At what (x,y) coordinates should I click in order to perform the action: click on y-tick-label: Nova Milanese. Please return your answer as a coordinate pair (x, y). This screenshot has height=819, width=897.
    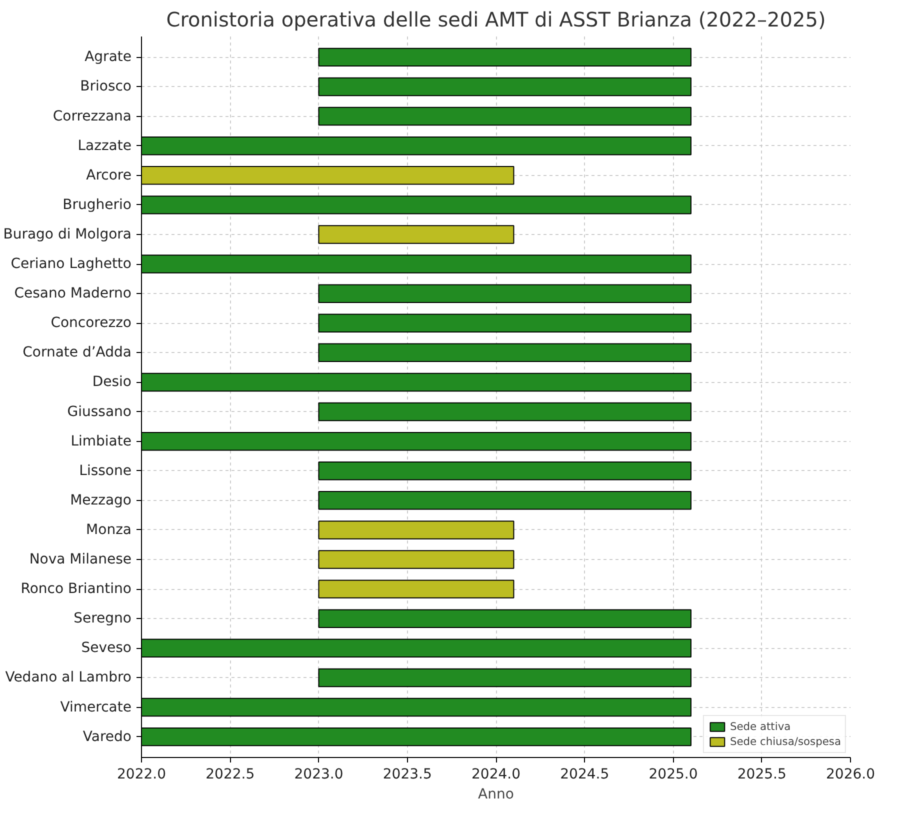
    Looking at the image, I should click on (80, 560).